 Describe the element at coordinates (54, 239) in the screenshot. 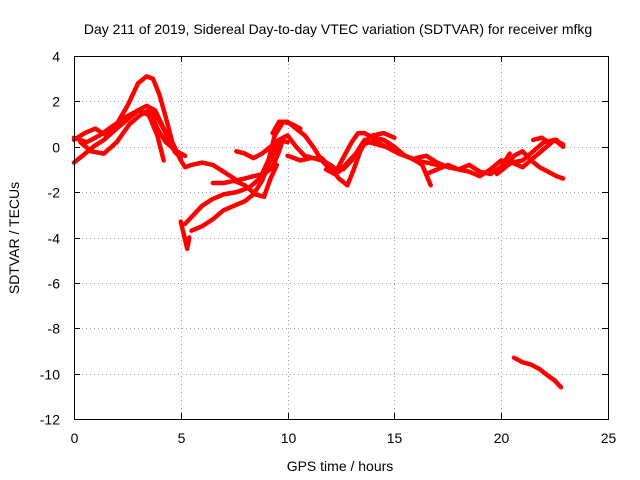

I see `y-tick-label: -4` at that location.